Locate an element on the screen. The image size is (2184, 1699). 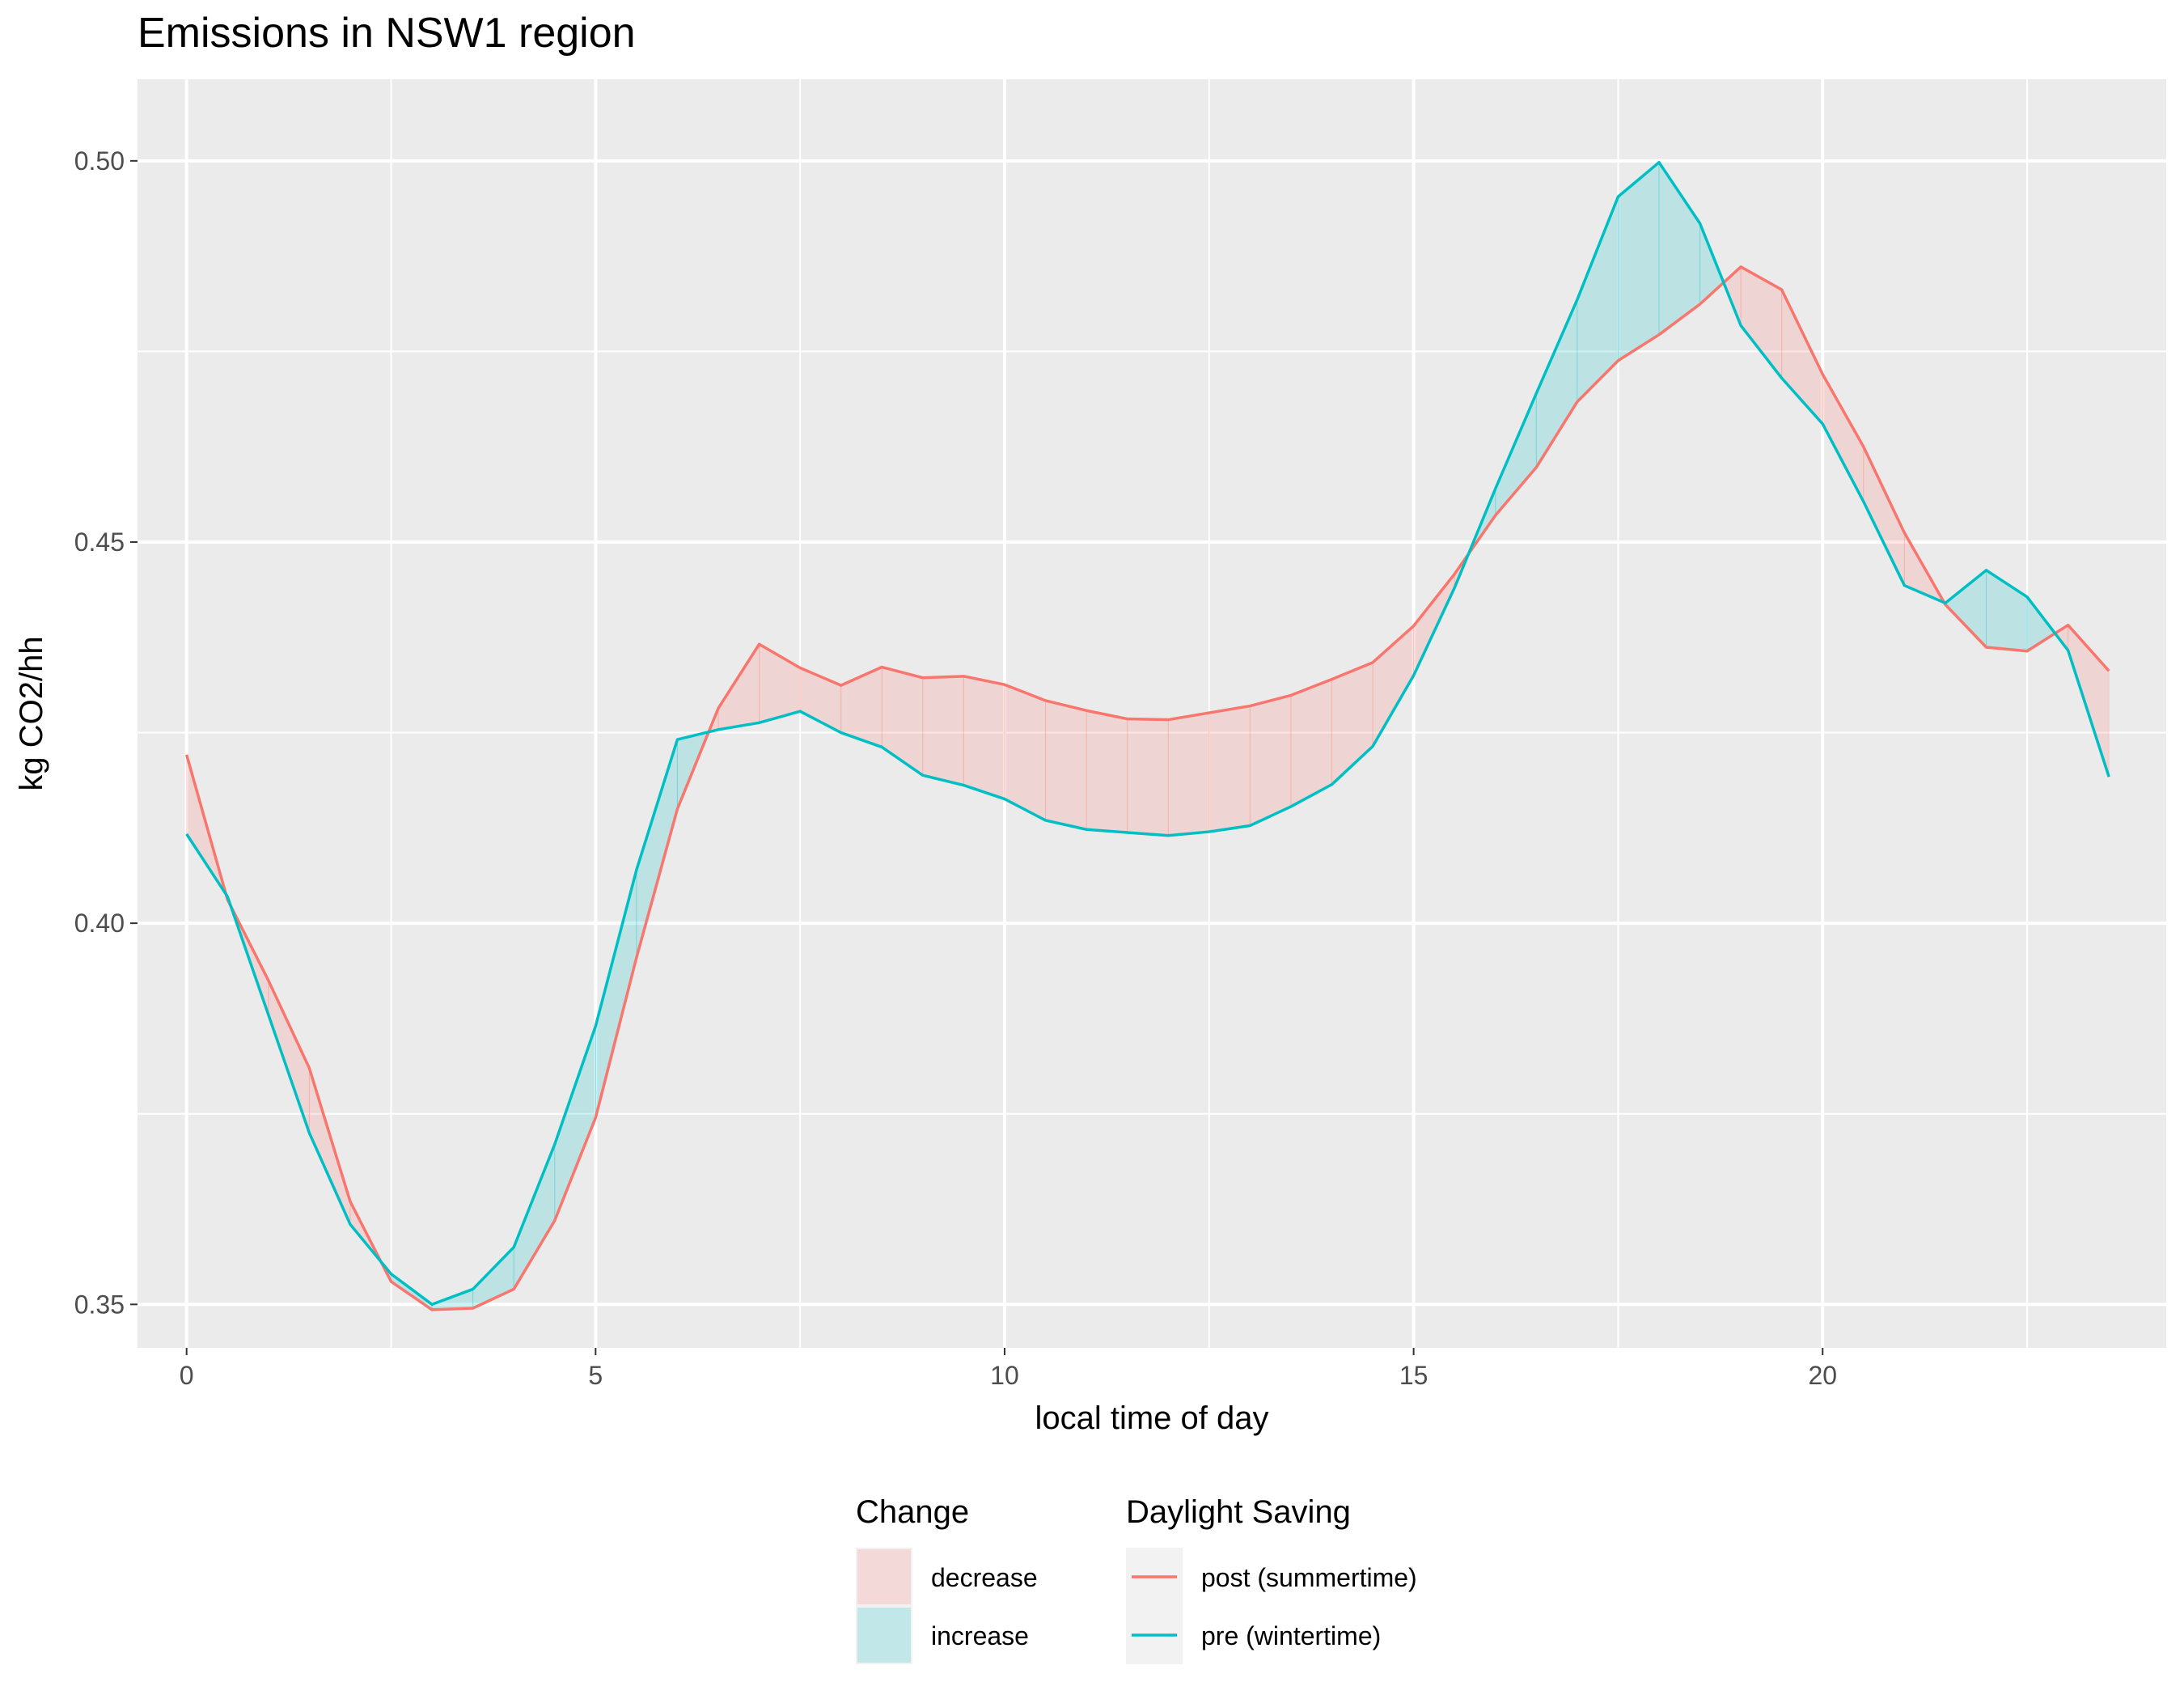
x-tick-label: 10 is located at coordinates (1004, 1375).